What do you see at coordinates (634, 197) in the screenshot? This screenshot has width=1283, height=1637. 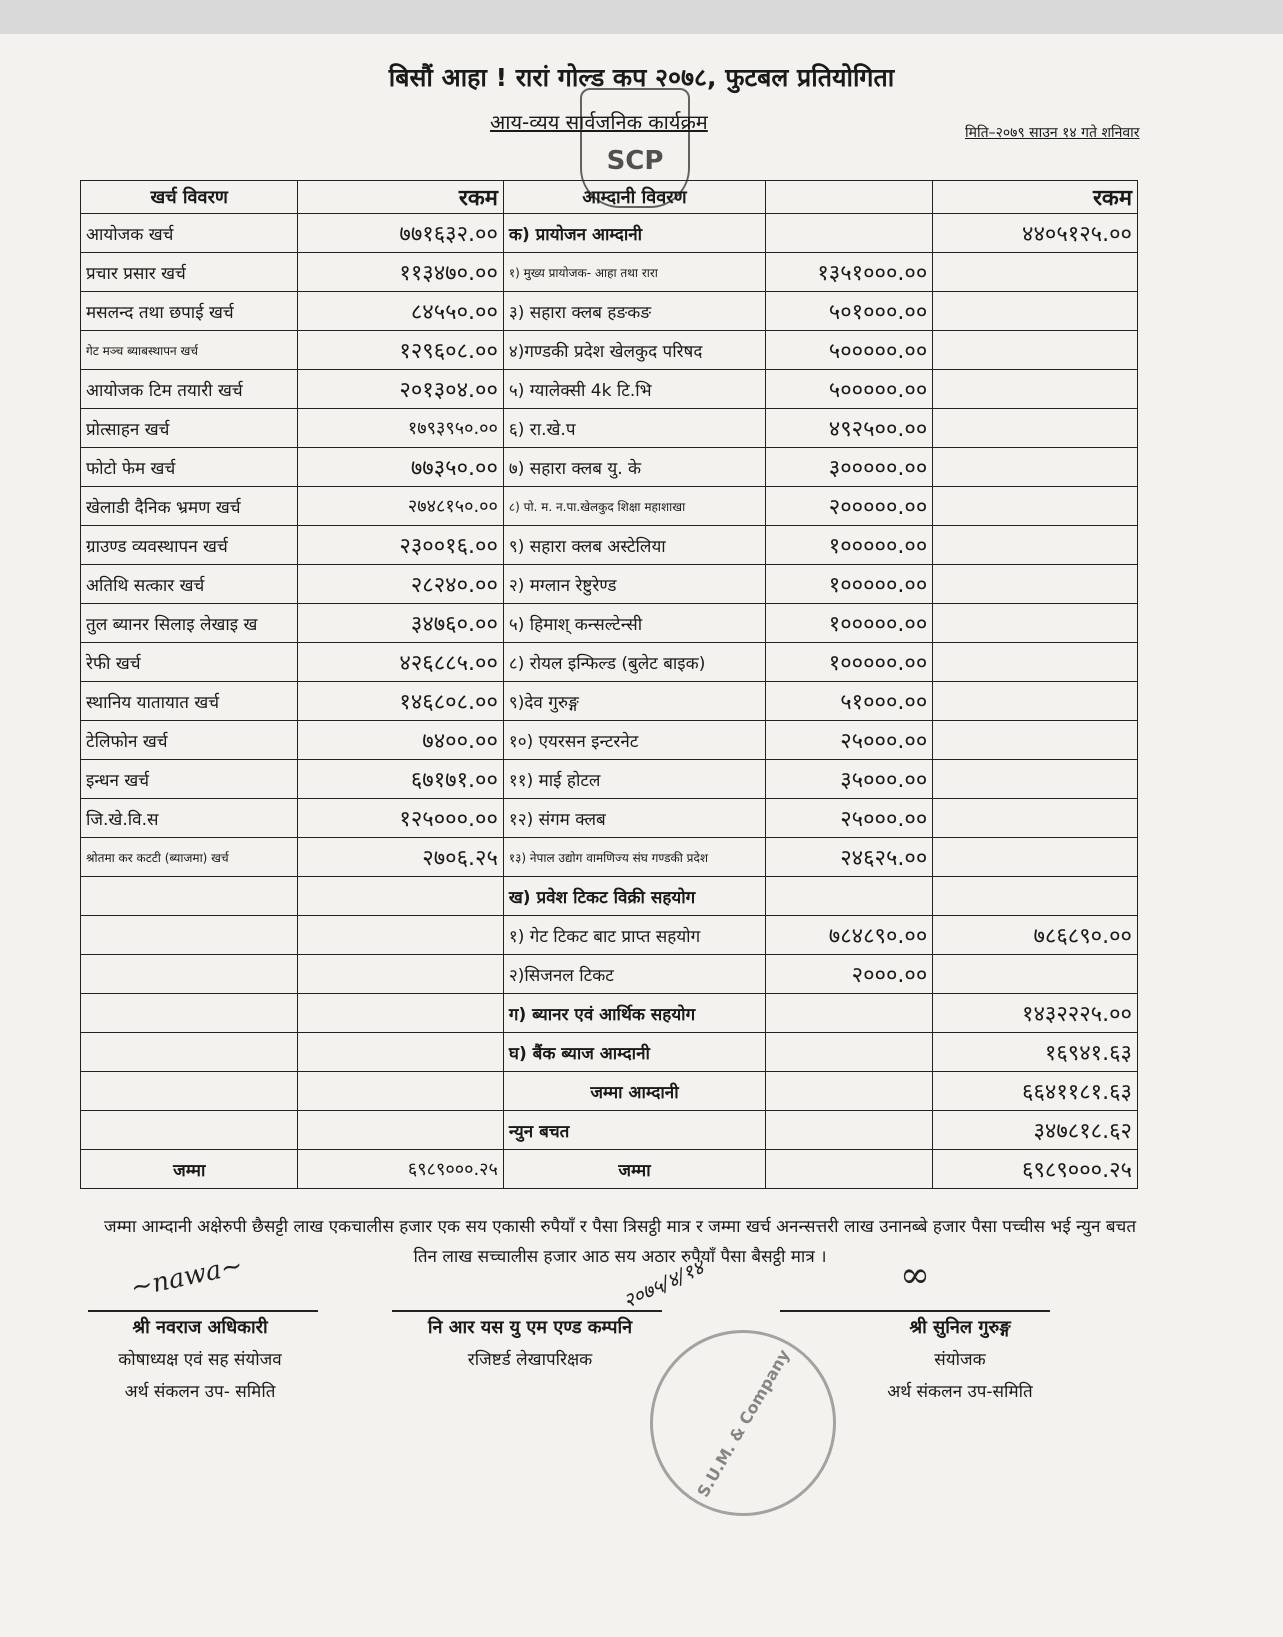 I see `column-header: आम्दानी विवरण` at bounding box center [634, 197].